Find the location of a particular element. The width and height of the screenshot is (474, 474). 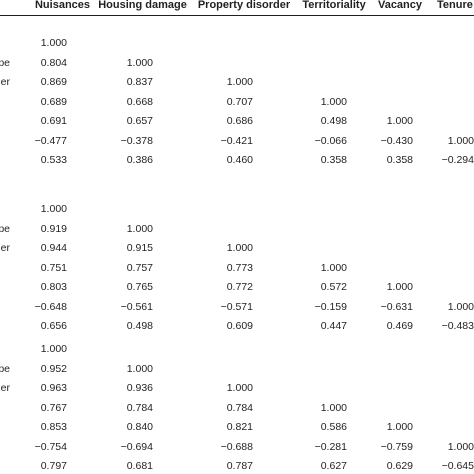

table-cell: 0.767 is located at coordinates (53, 407).